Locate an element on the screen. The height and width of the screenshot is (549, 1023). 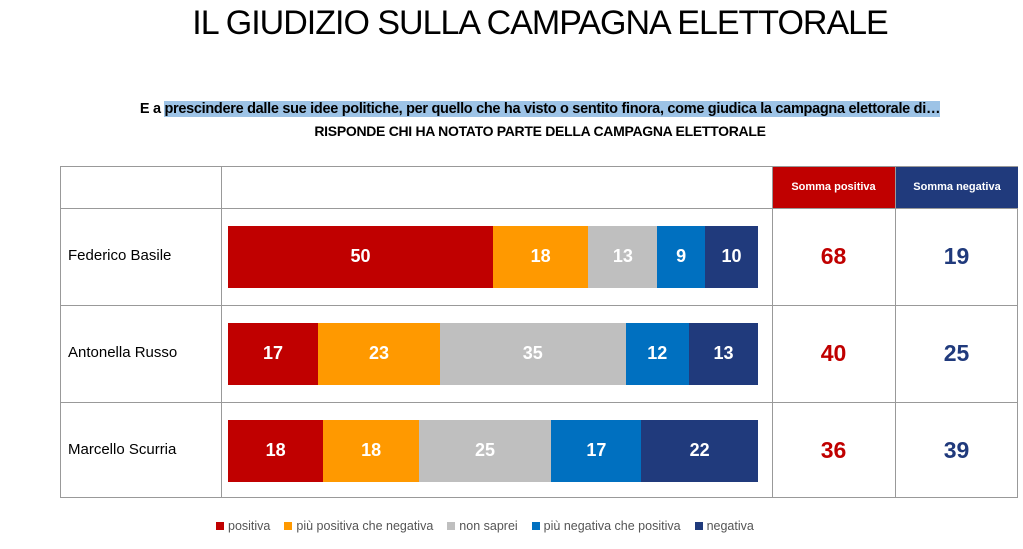
legend-label: positiva is located at coordinates (249, 526).